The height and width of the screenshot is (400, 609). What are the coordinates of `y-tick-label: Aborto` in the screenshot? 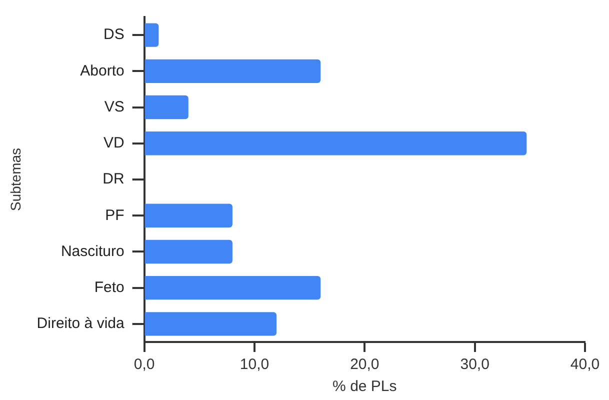 It's located at (102, 71).